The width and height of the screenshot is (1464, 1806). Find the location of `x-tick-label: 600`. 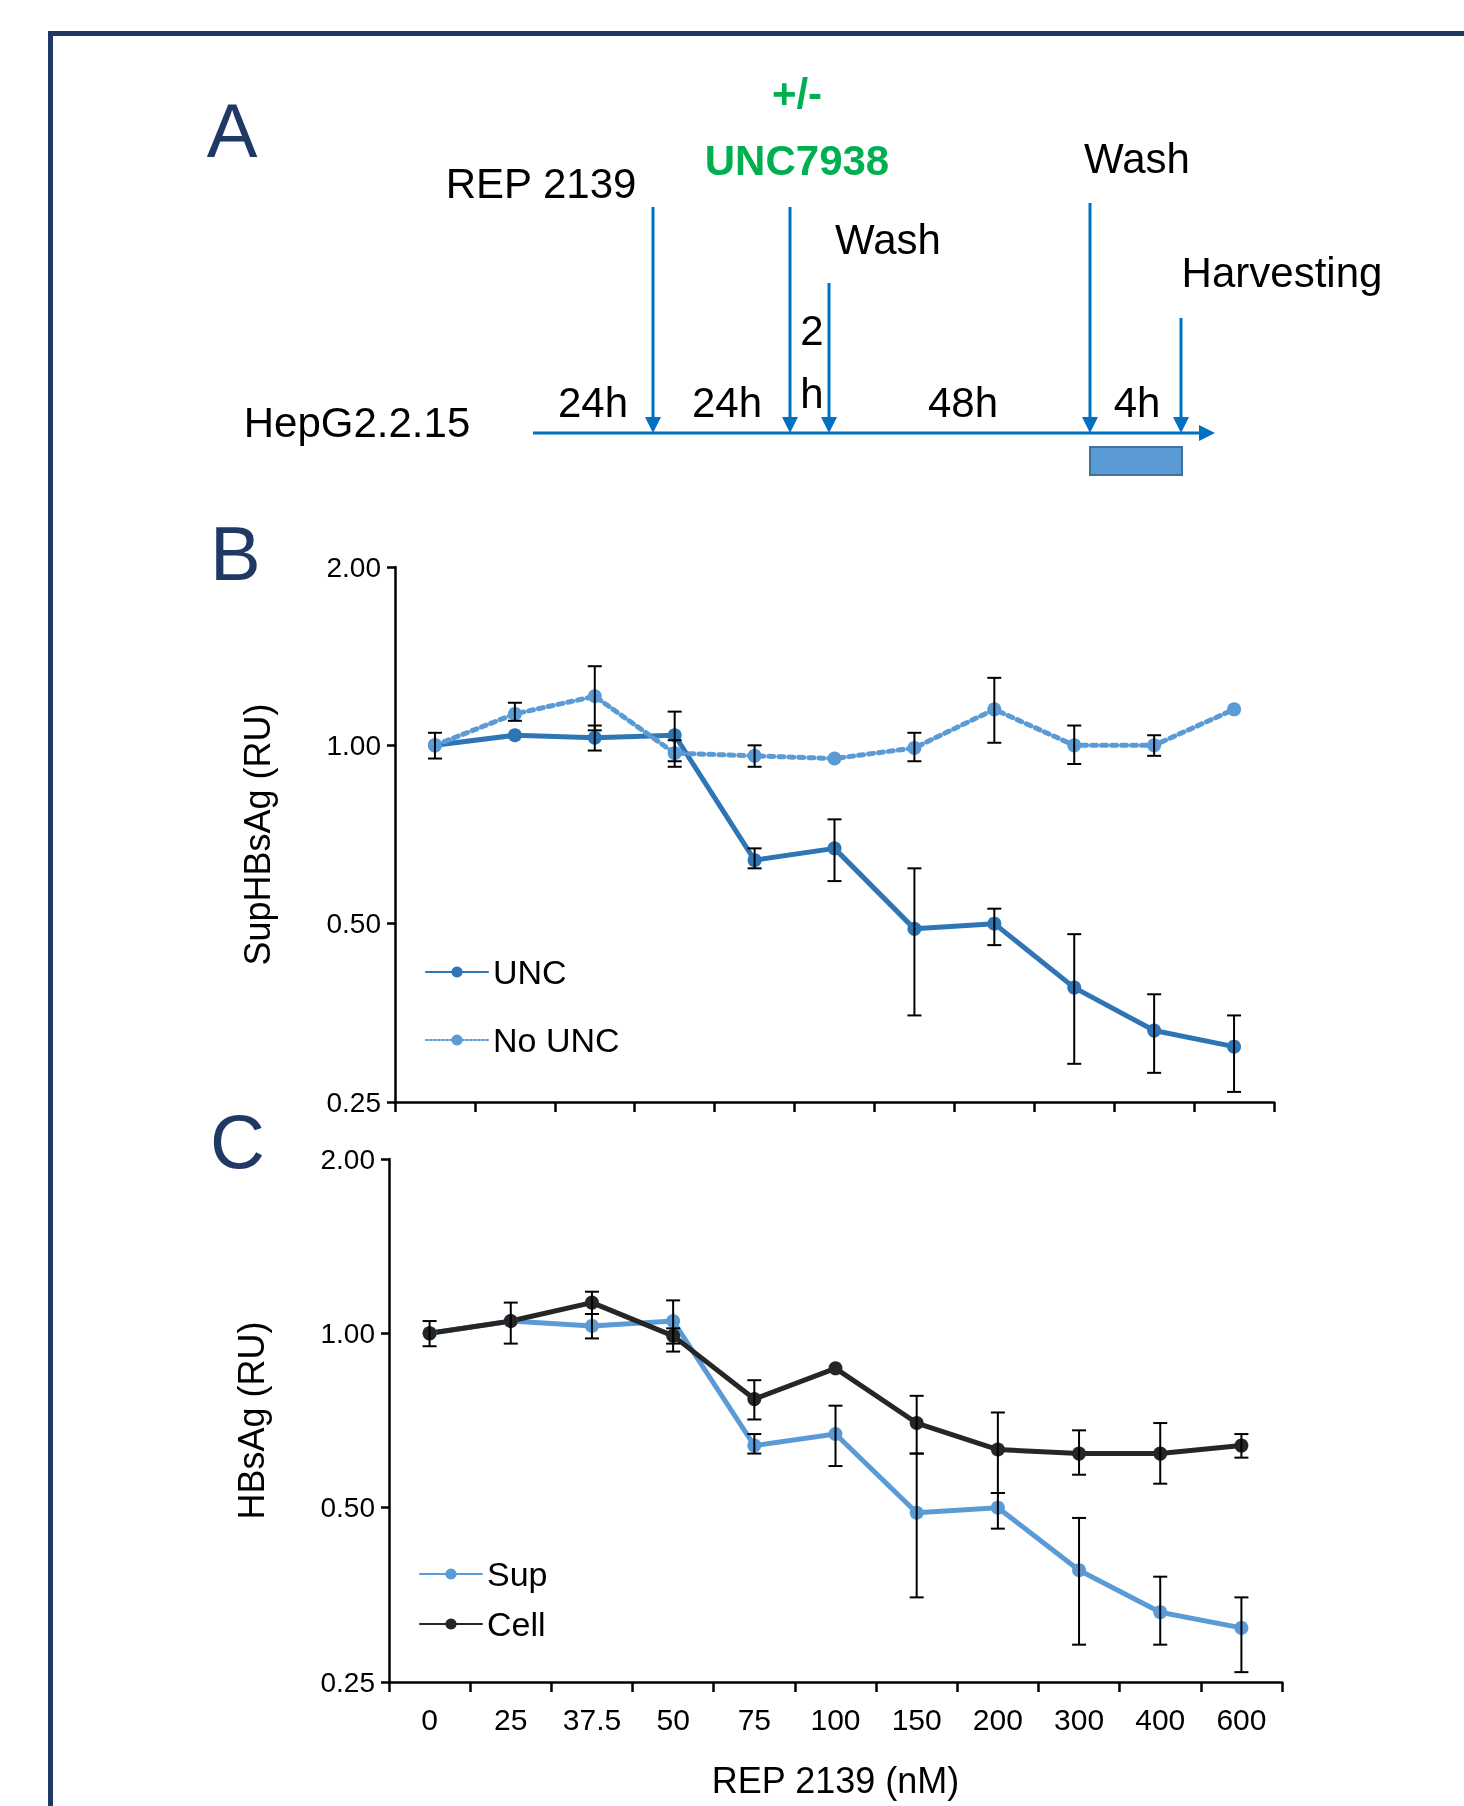

x-tick-label: 600 is located at coordinates (1241, 1719).